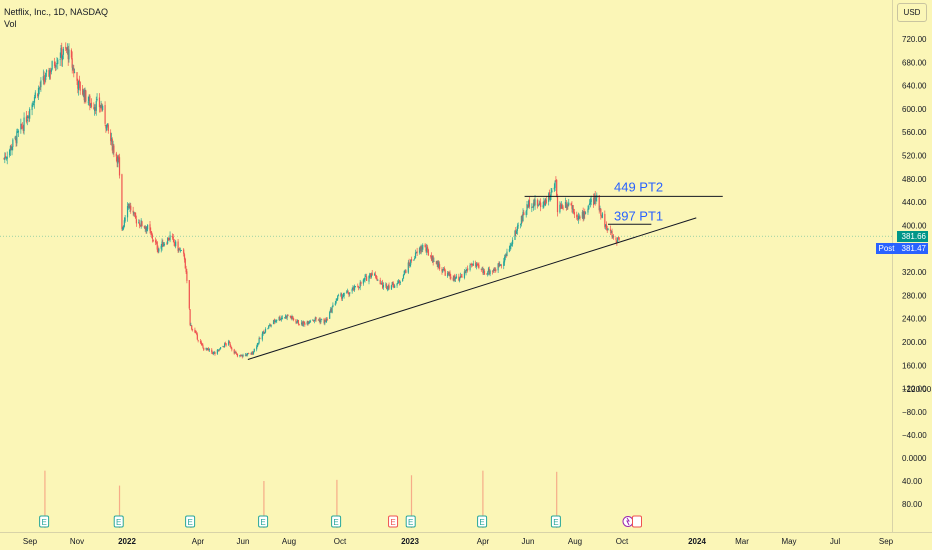 The image size is (932, 550). What do you see at coordinates (466, 532) in the screenshot?
I see `time-axis-divider` at bounding box center [466, 532].